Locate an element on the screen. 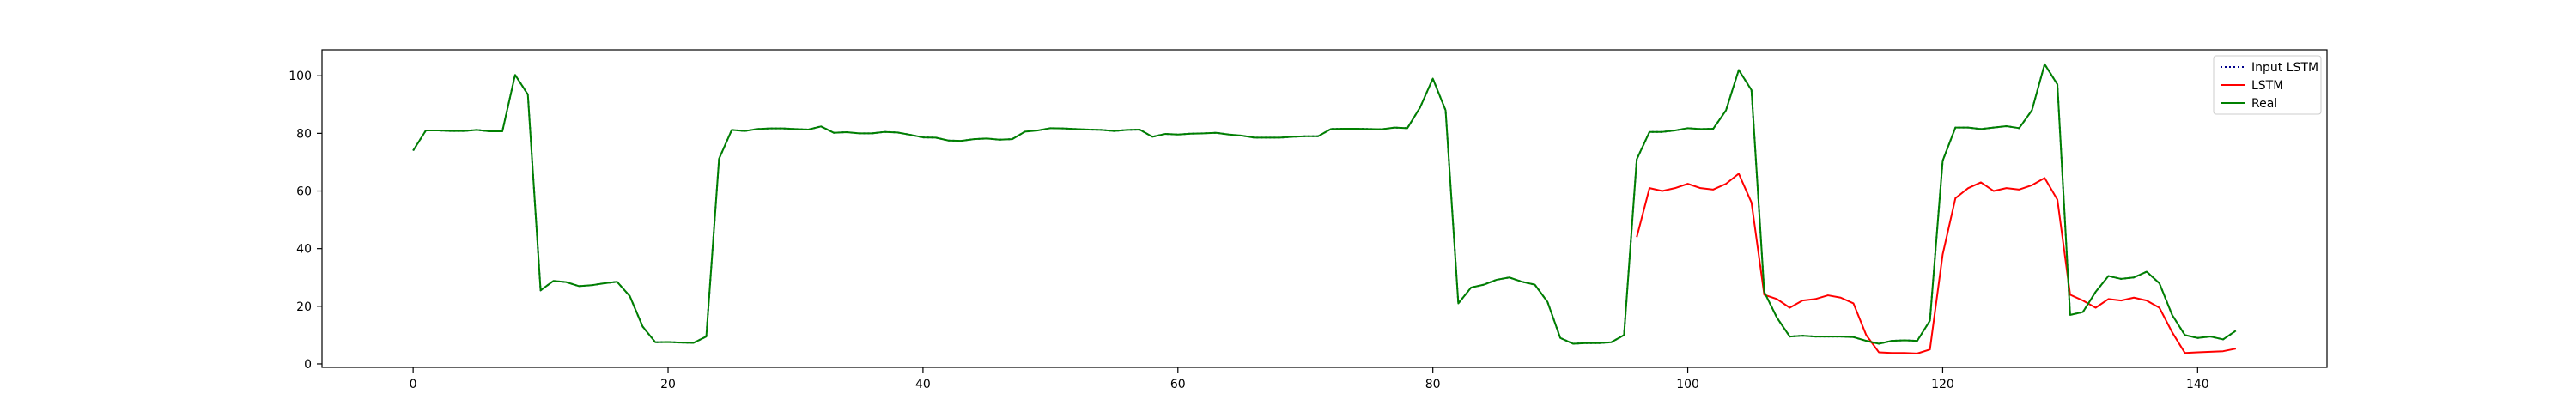  legend: Input LSTM LSTM Real is located at coordinates (2267, 85).